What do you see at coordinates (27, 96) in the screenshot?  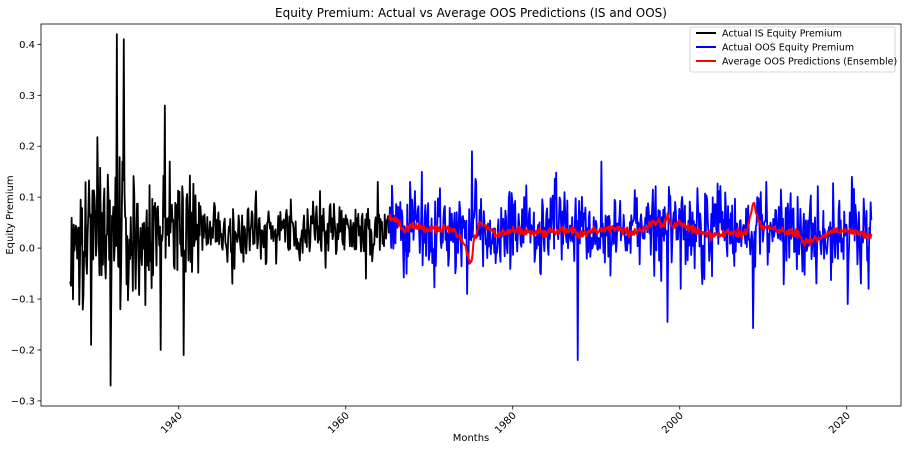 I see `y-tick-label: 0.3` at bounding box center [27, 96].